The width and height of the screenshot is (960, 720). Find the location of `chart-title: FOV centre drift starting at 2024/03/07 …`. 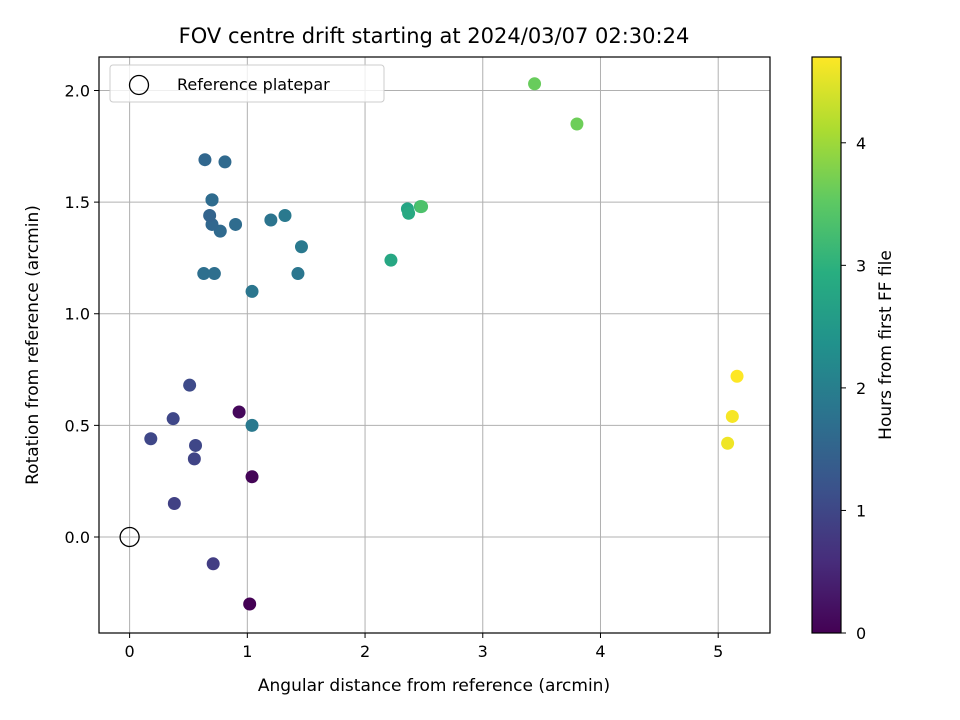

chart-title: FOV centre drift starting at 2024/03/07 … is located at coordinates (434, 36).